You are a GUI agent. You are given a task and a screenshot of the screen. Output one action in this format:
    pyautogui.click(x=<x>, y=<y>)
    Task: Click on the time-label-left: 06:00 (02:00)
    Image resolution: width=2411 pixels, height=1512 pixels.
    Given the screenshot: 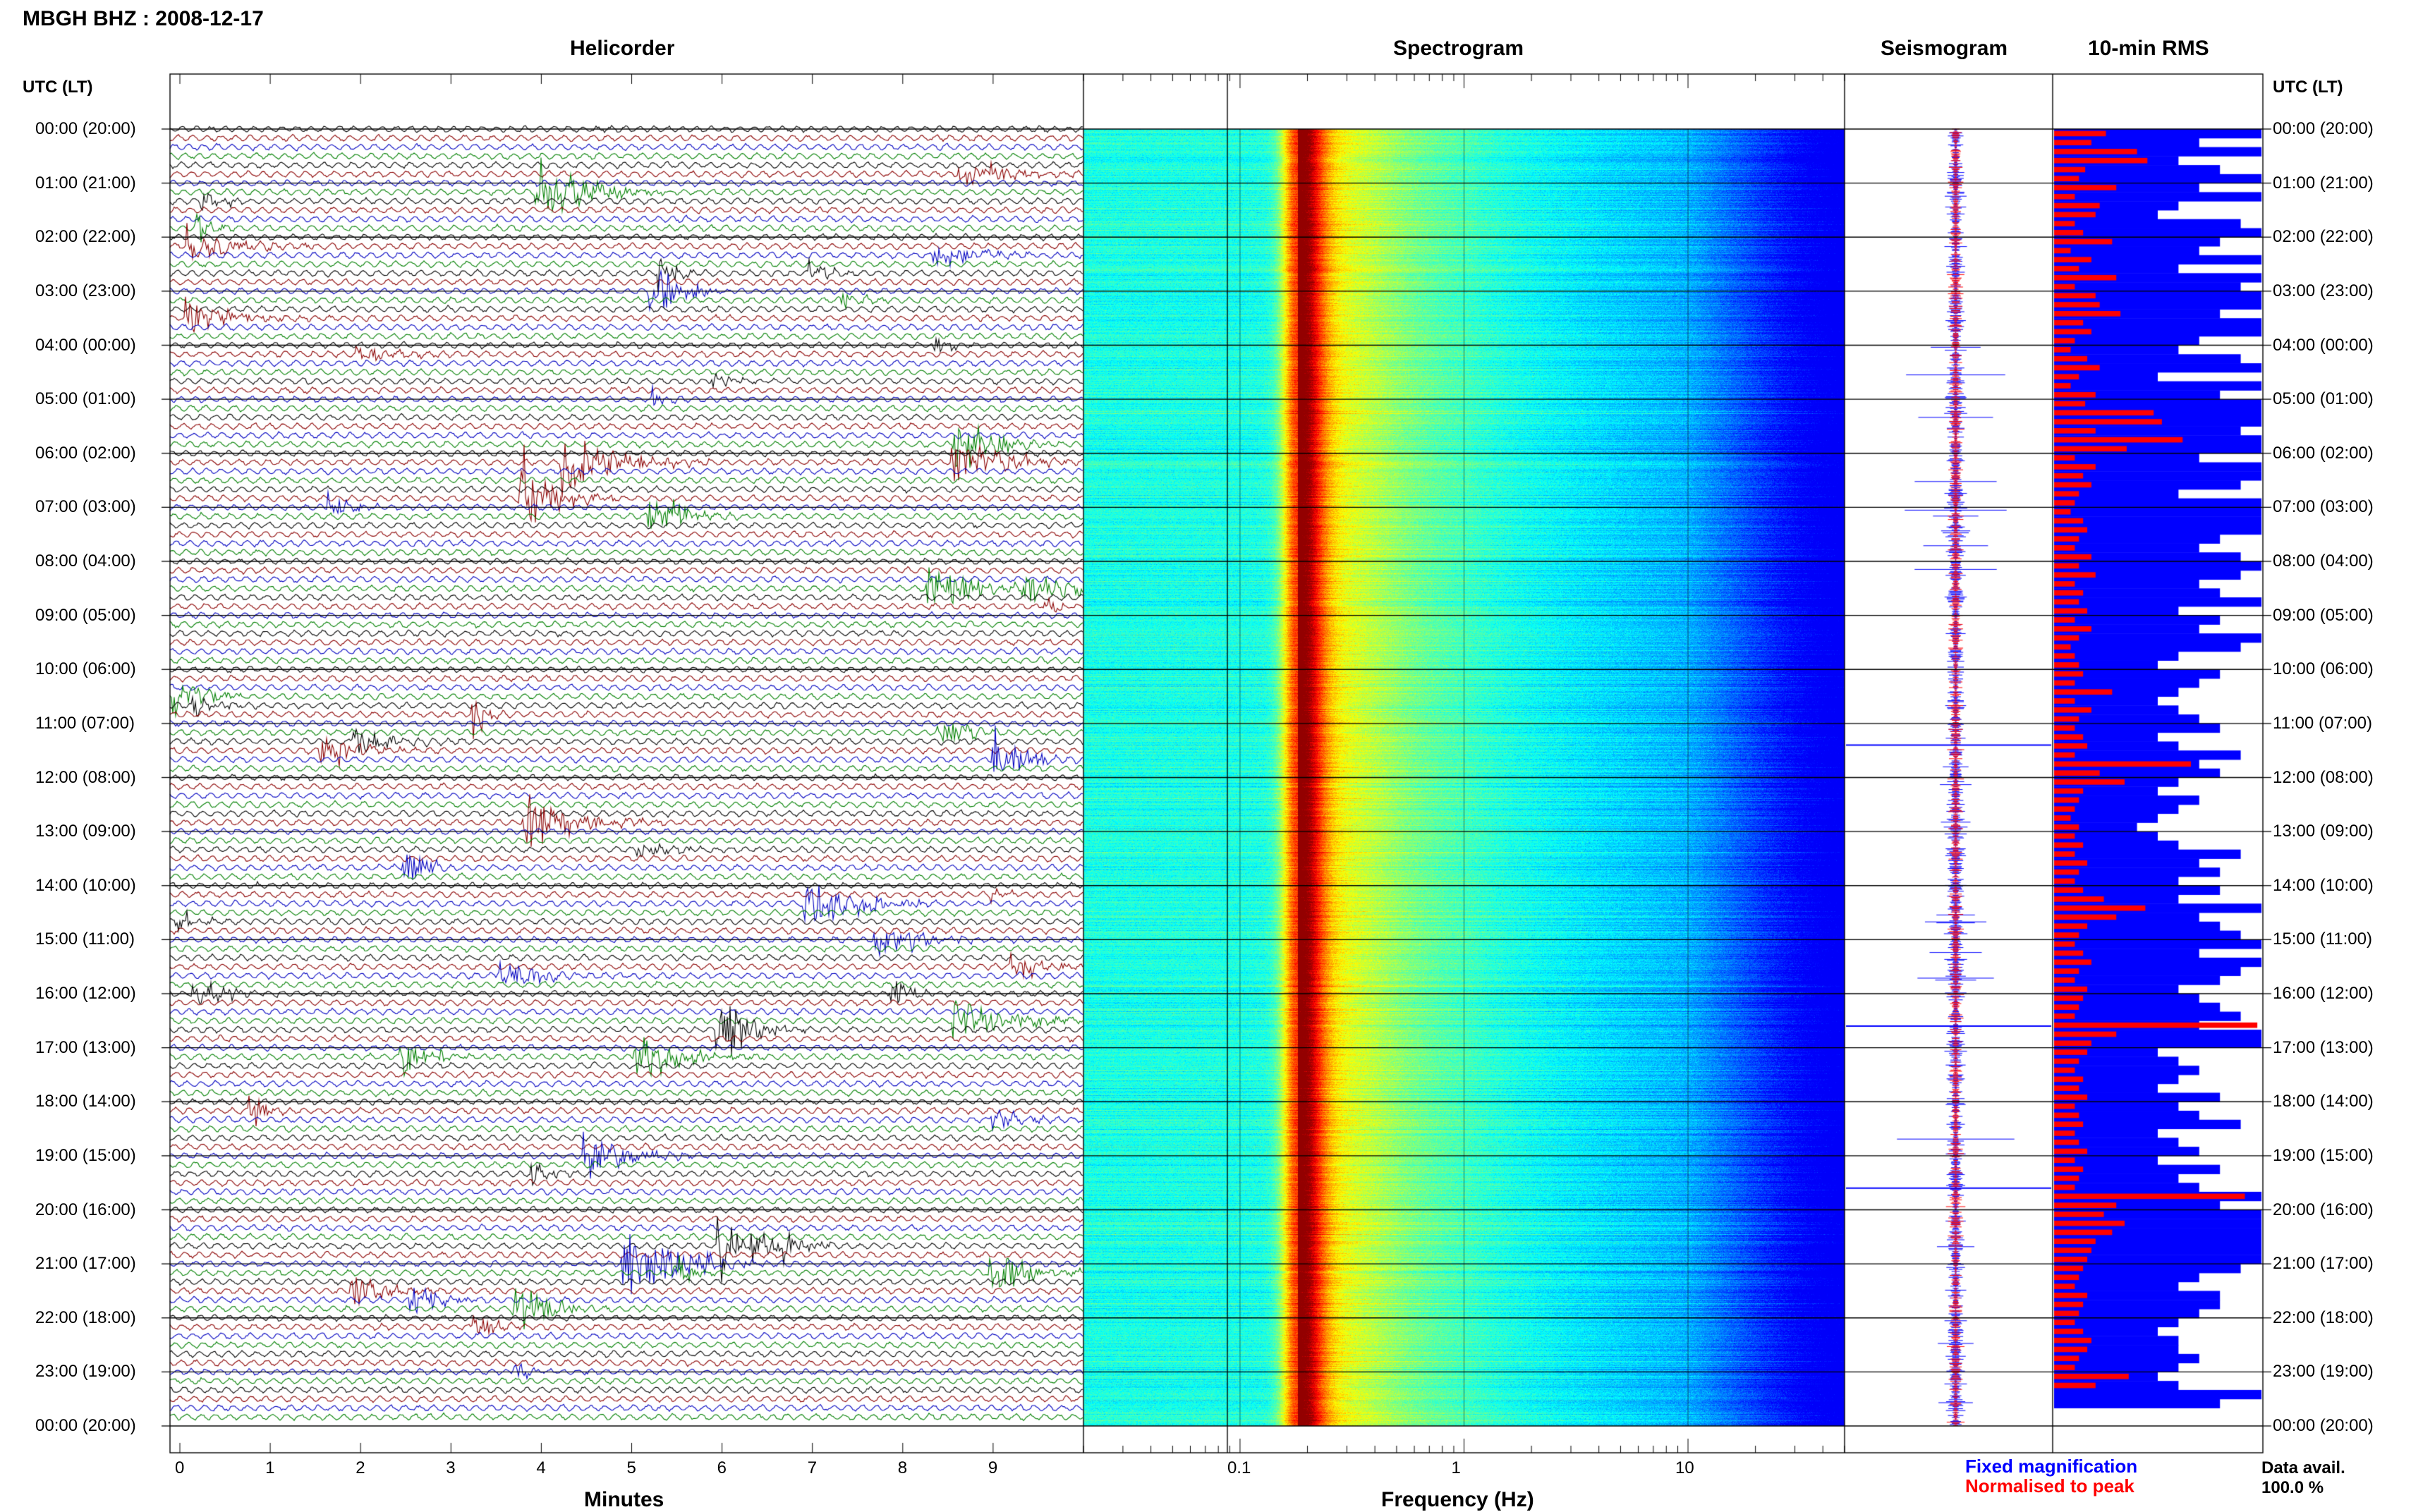 What is the action you would take?
    pyautogui.click(x=85, y=453)
    